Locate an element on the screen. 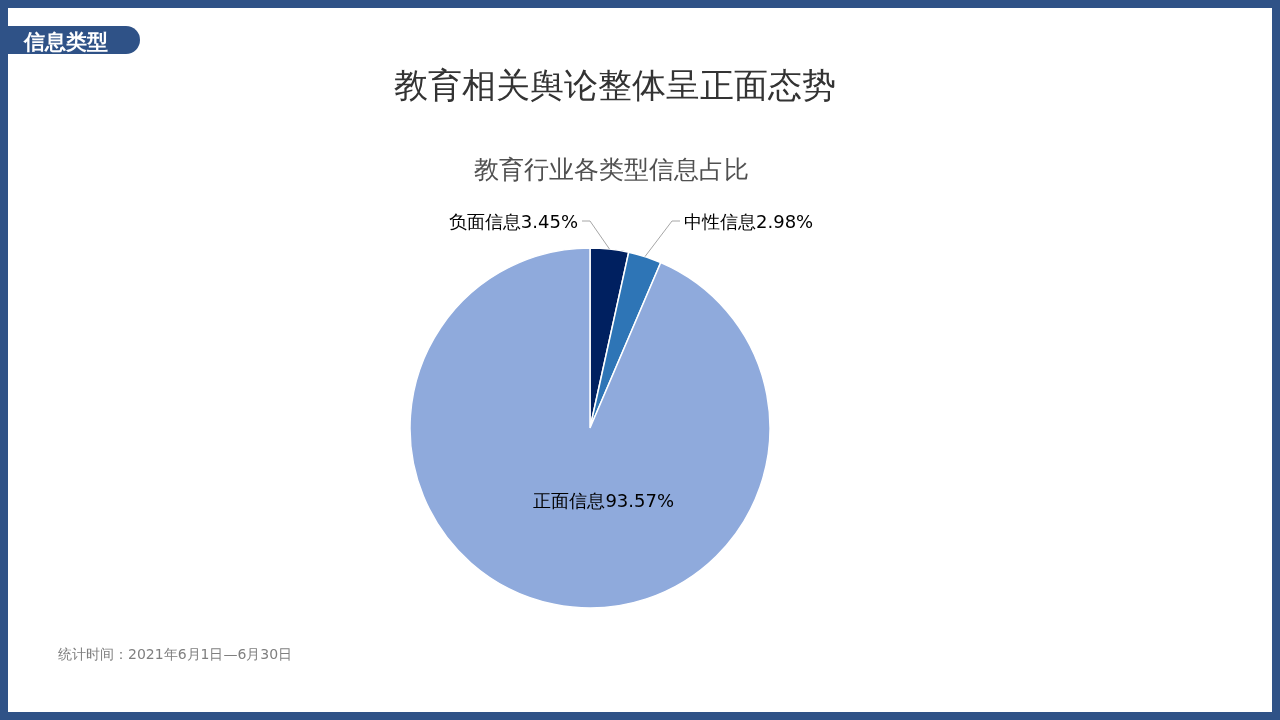 This screenshot has height=720, width=1280. chart-title: 教育相关舆论整体呈正面态势 is located at coordinates (615, 85).